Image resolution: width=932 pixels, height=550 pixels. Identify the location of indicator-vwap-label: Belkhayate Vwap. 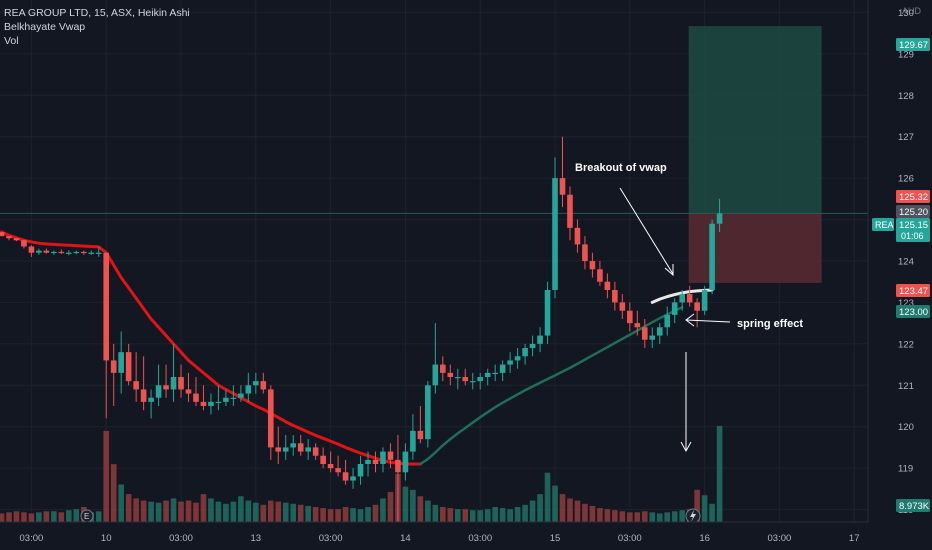
(45, 27).